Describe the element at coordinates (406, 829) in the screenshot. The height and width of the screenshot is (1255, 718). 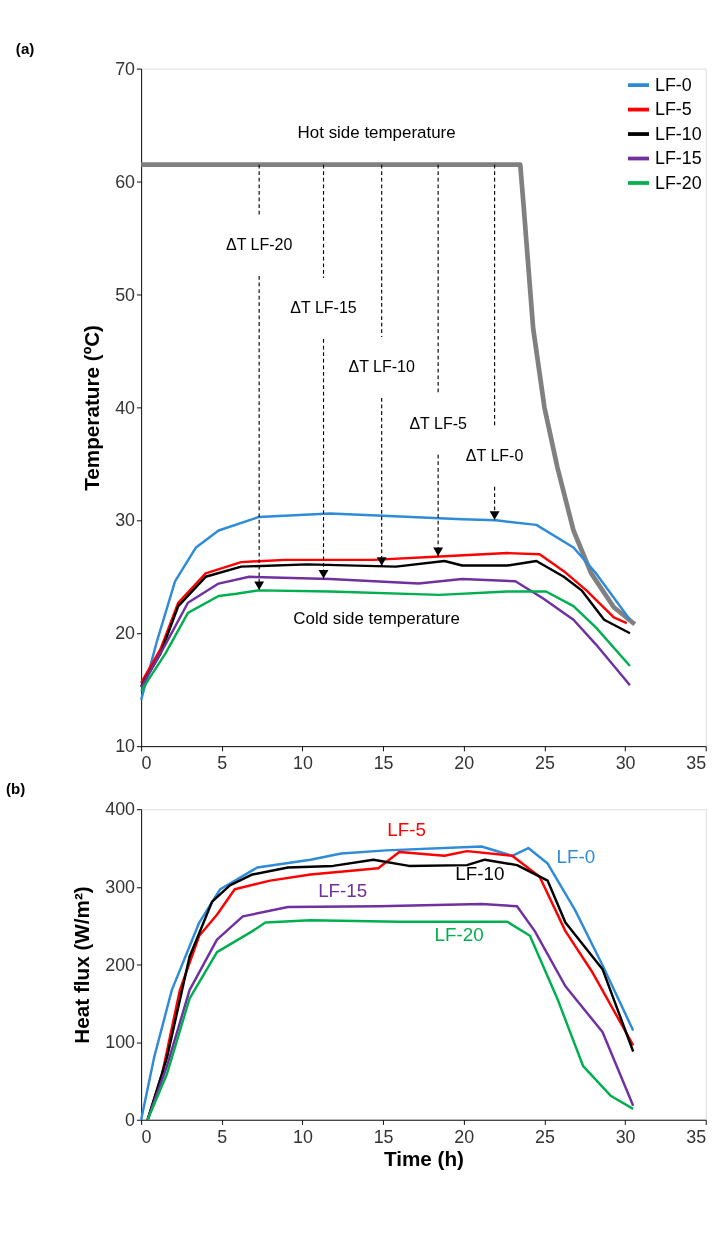
I see `series-label: LF-5` at that location.